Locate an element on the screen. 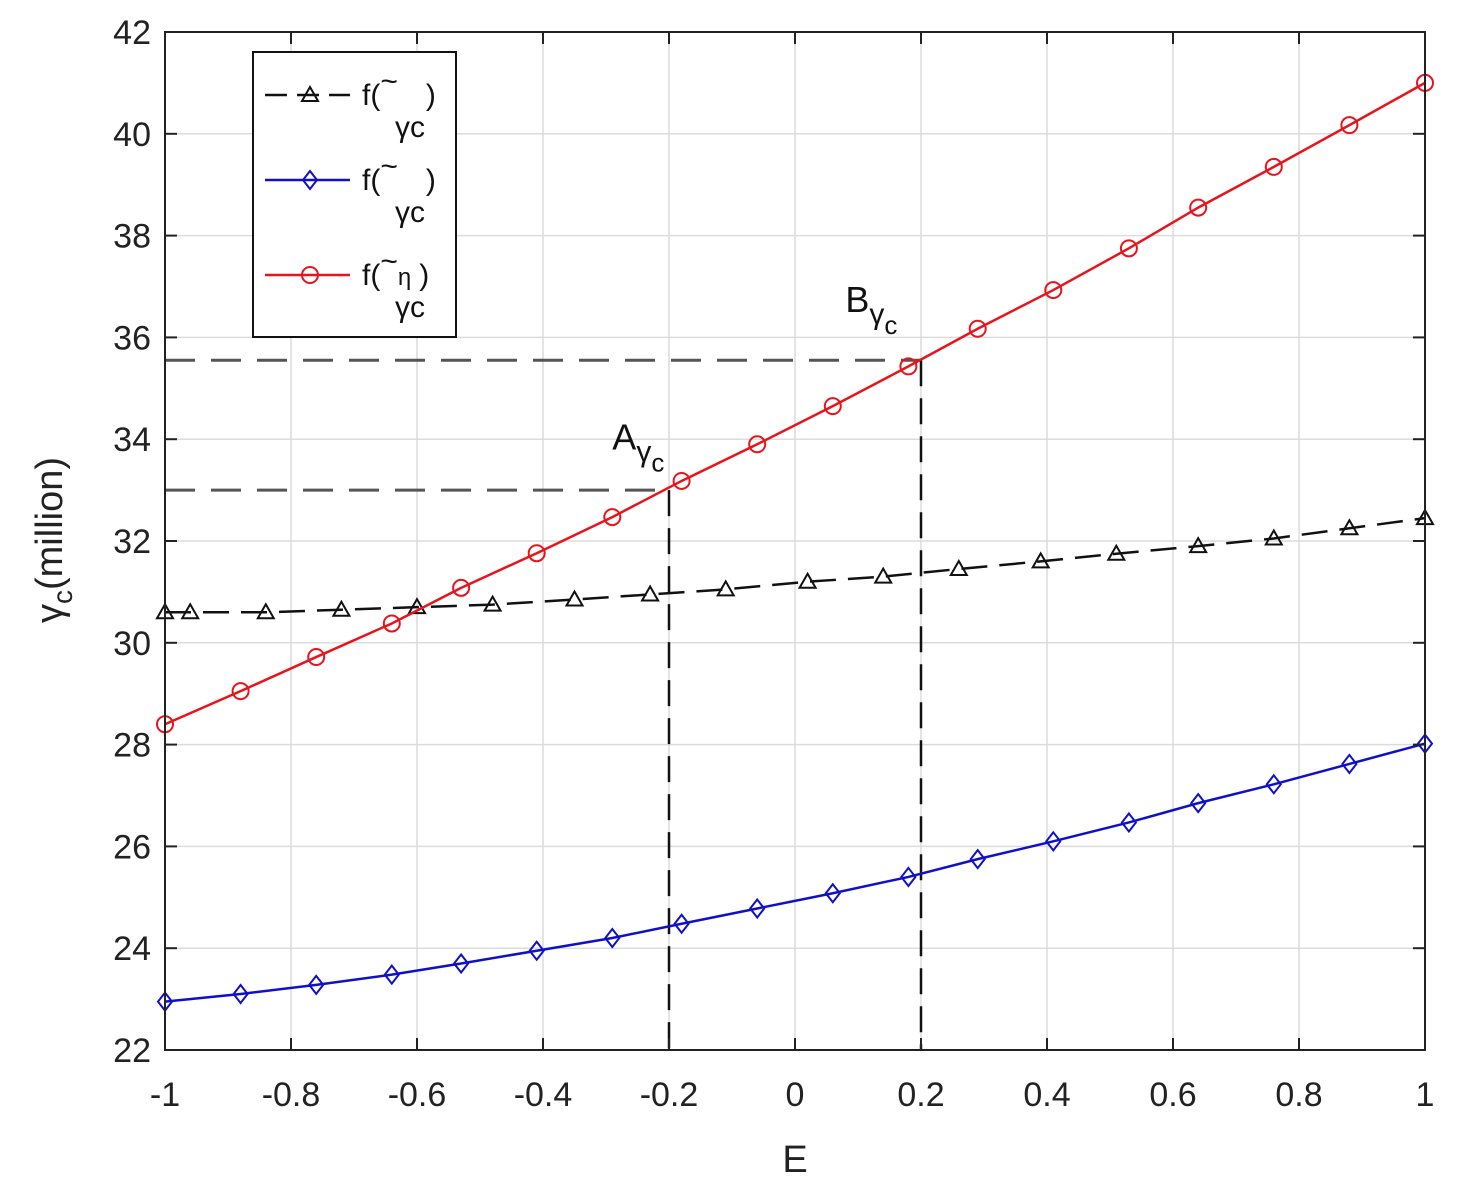 The image size is (1466, 1197). annotation-b: Bγc is located at coordinates (871, 309).